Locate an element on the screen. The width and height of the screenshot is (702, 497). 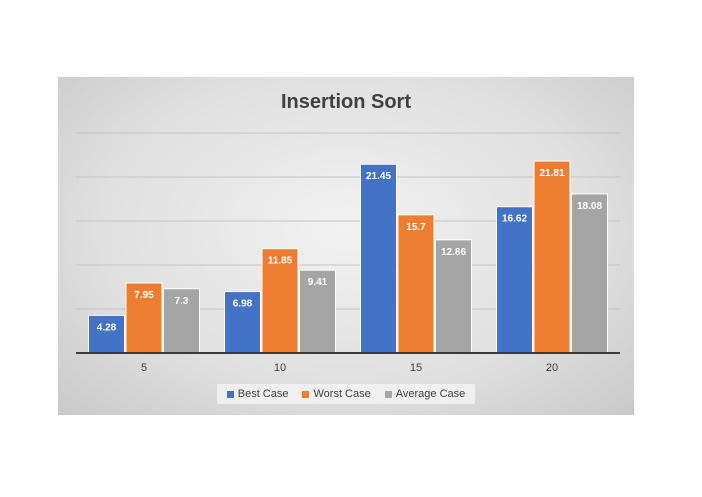
legend-label: Best Case is located at coordinates (263, 394).